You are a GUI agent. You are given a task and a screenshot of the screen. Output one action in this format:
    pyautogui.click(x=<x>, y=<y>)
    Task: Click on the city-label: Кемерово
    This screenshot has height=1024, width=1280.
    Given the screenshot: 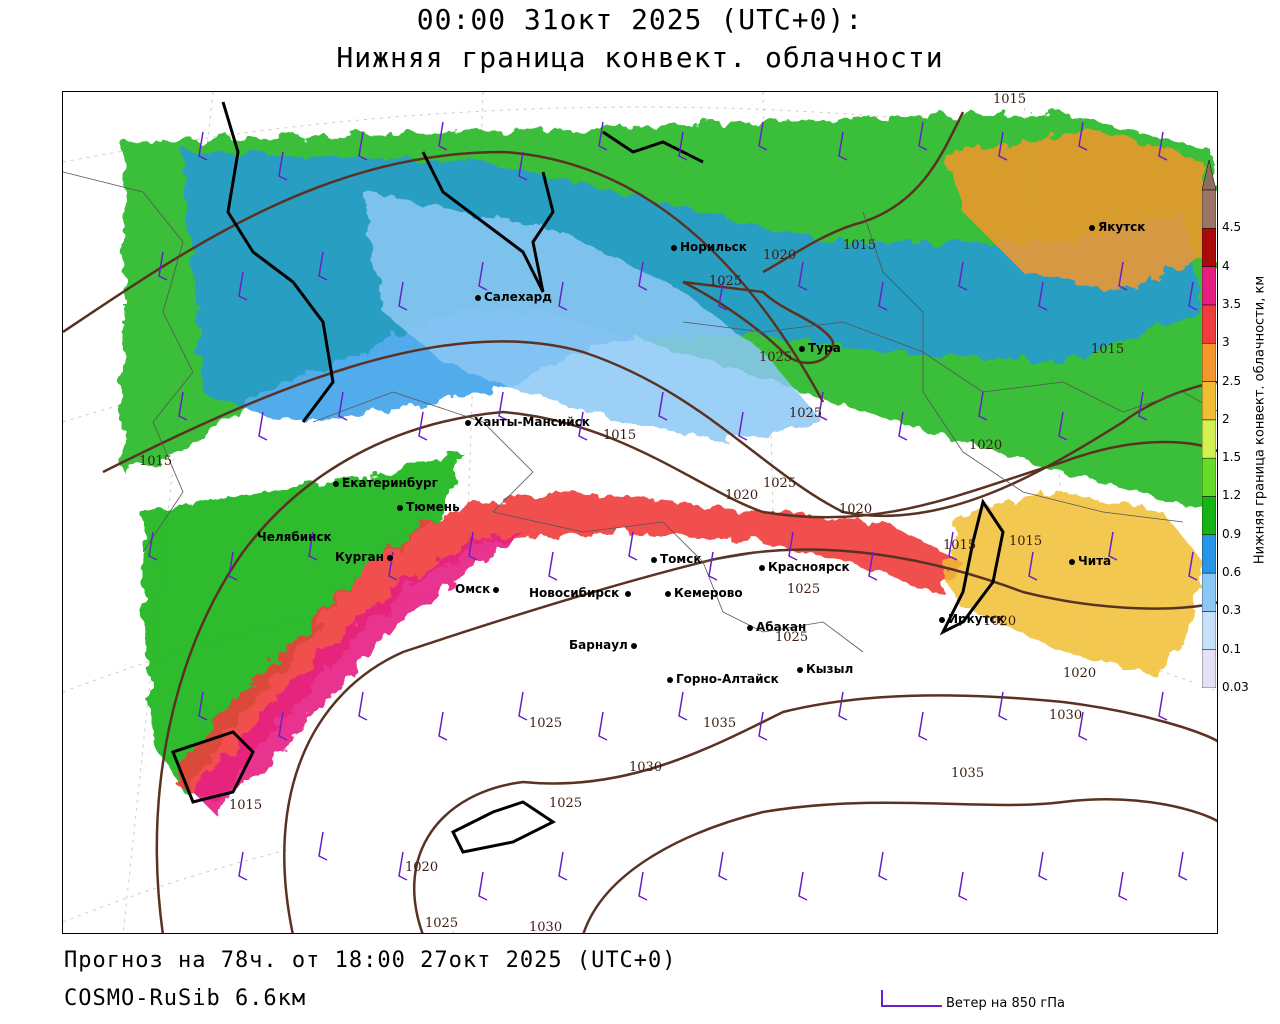 What is the action you would take?
    pyautogui.click(x=704, y=593)
    